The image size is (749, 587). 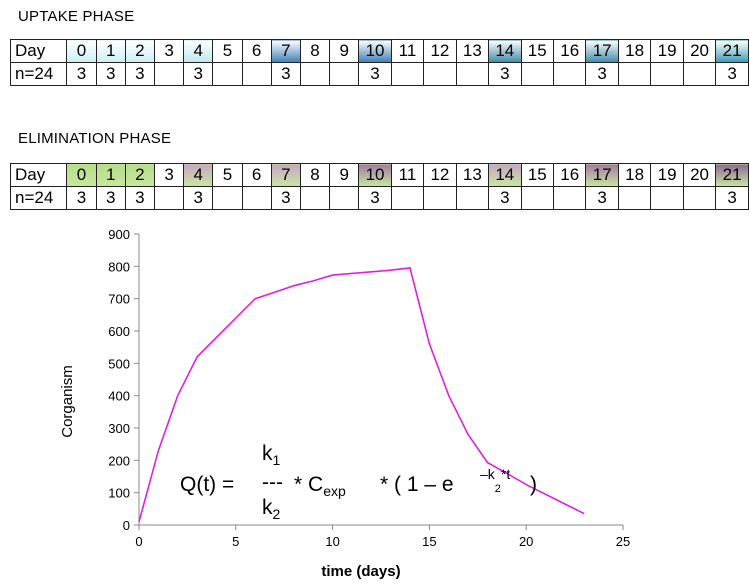 I want to click on day-cell: 10, so click(x=375, y=51).